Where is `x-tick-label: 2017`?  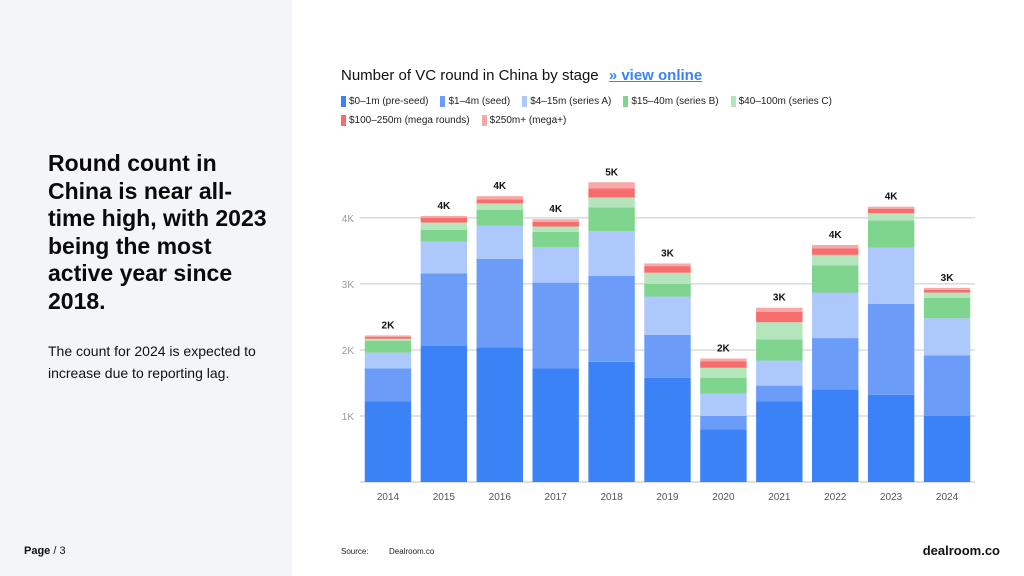
x-tick-label: 2017 is located at coordinates (556, 497).